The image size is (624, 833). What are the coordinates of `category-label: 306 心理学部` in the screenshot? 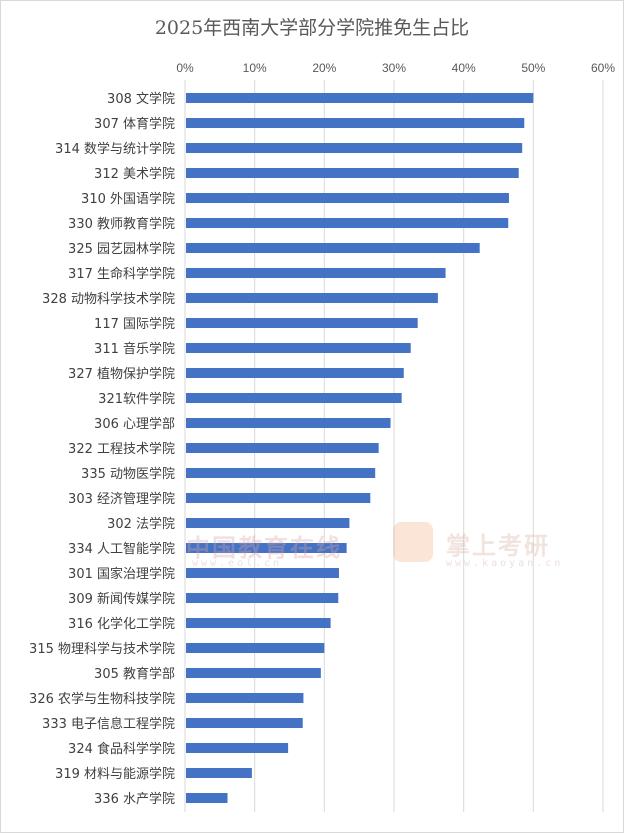 It's located at (134, 424).